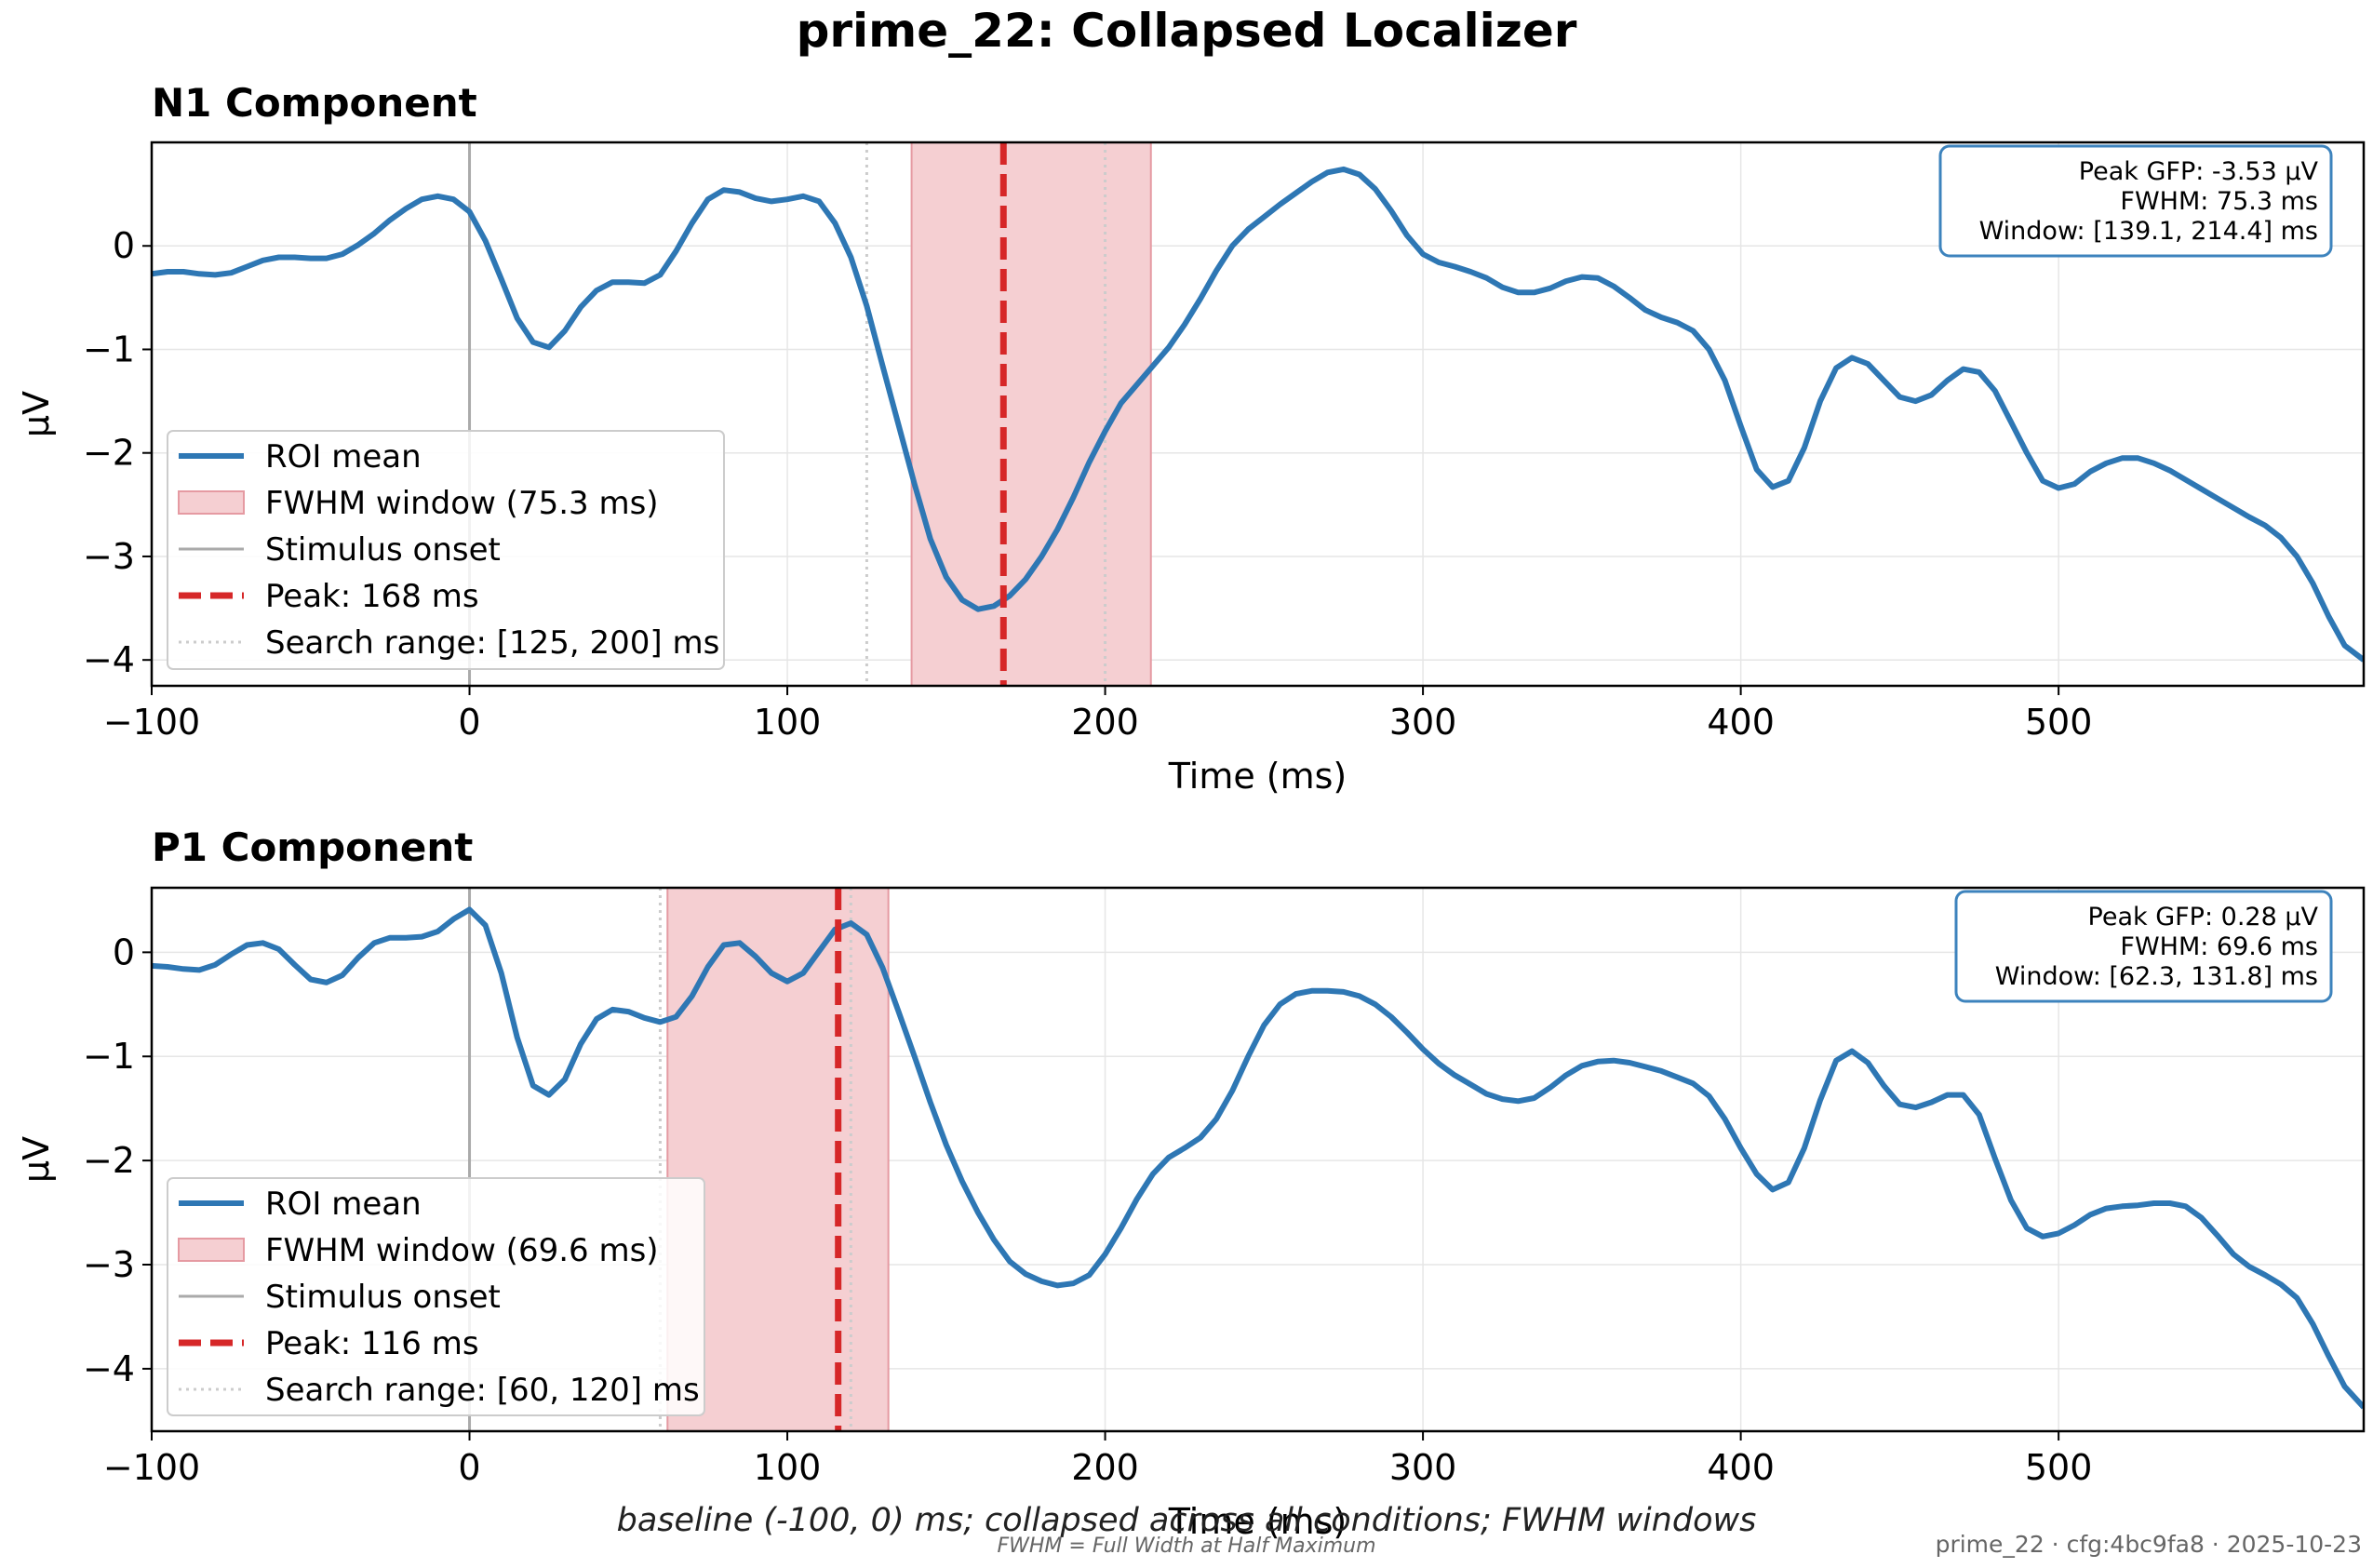  I want to click on info-box-line: Window: [139.1, 214.4] ms, so click(2148, 231).